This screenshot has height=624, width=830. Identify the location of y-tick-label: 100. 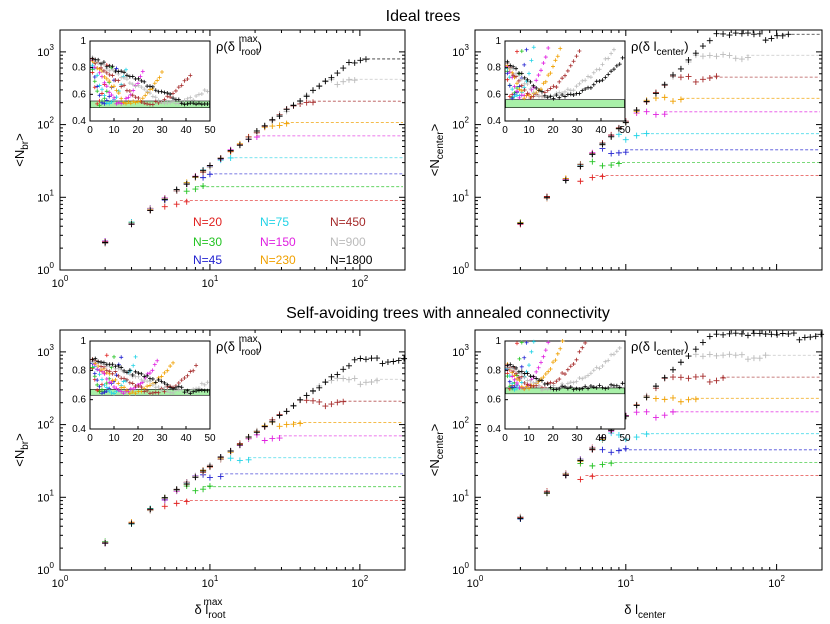
(460, 269).